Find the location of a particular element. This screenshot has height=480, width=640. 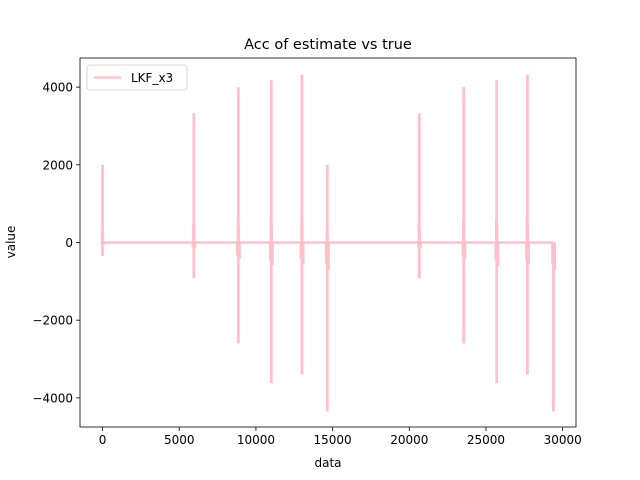

legend-box is located at coordinates (137, 77).